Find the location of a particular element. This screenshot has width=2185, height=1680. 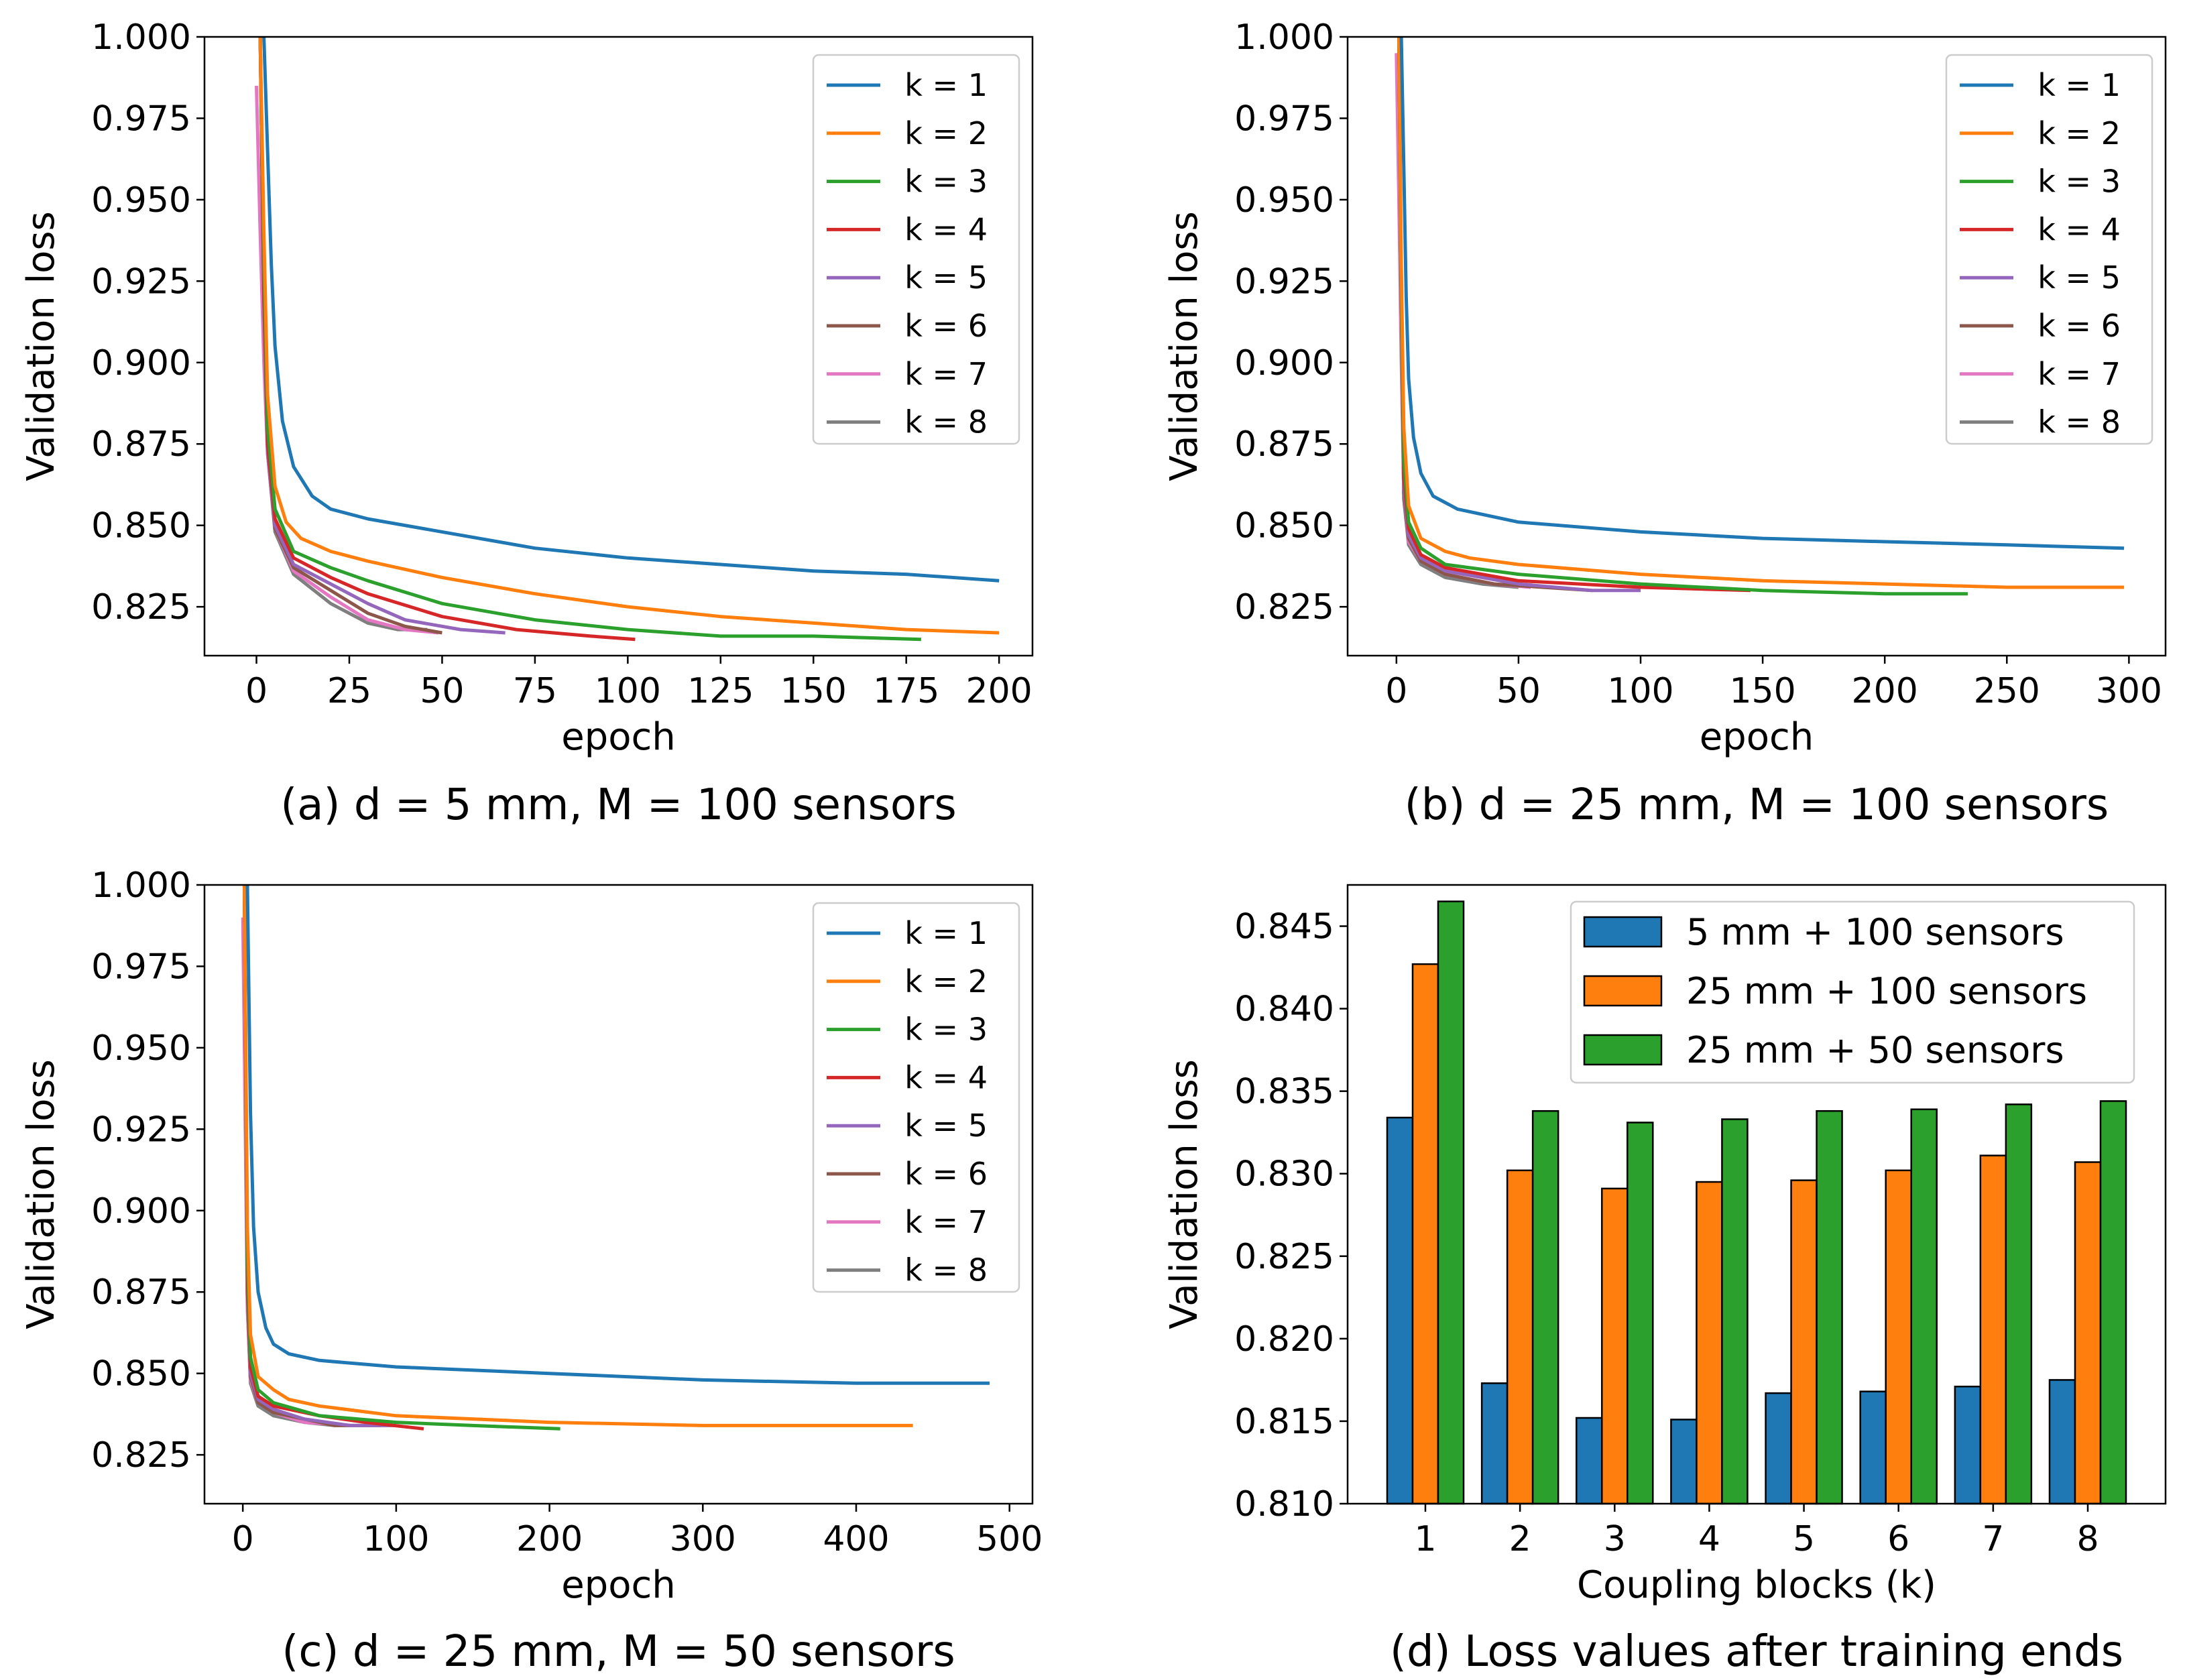

y-tick-label: 0.810 is located at coordinates (1284, 1504).